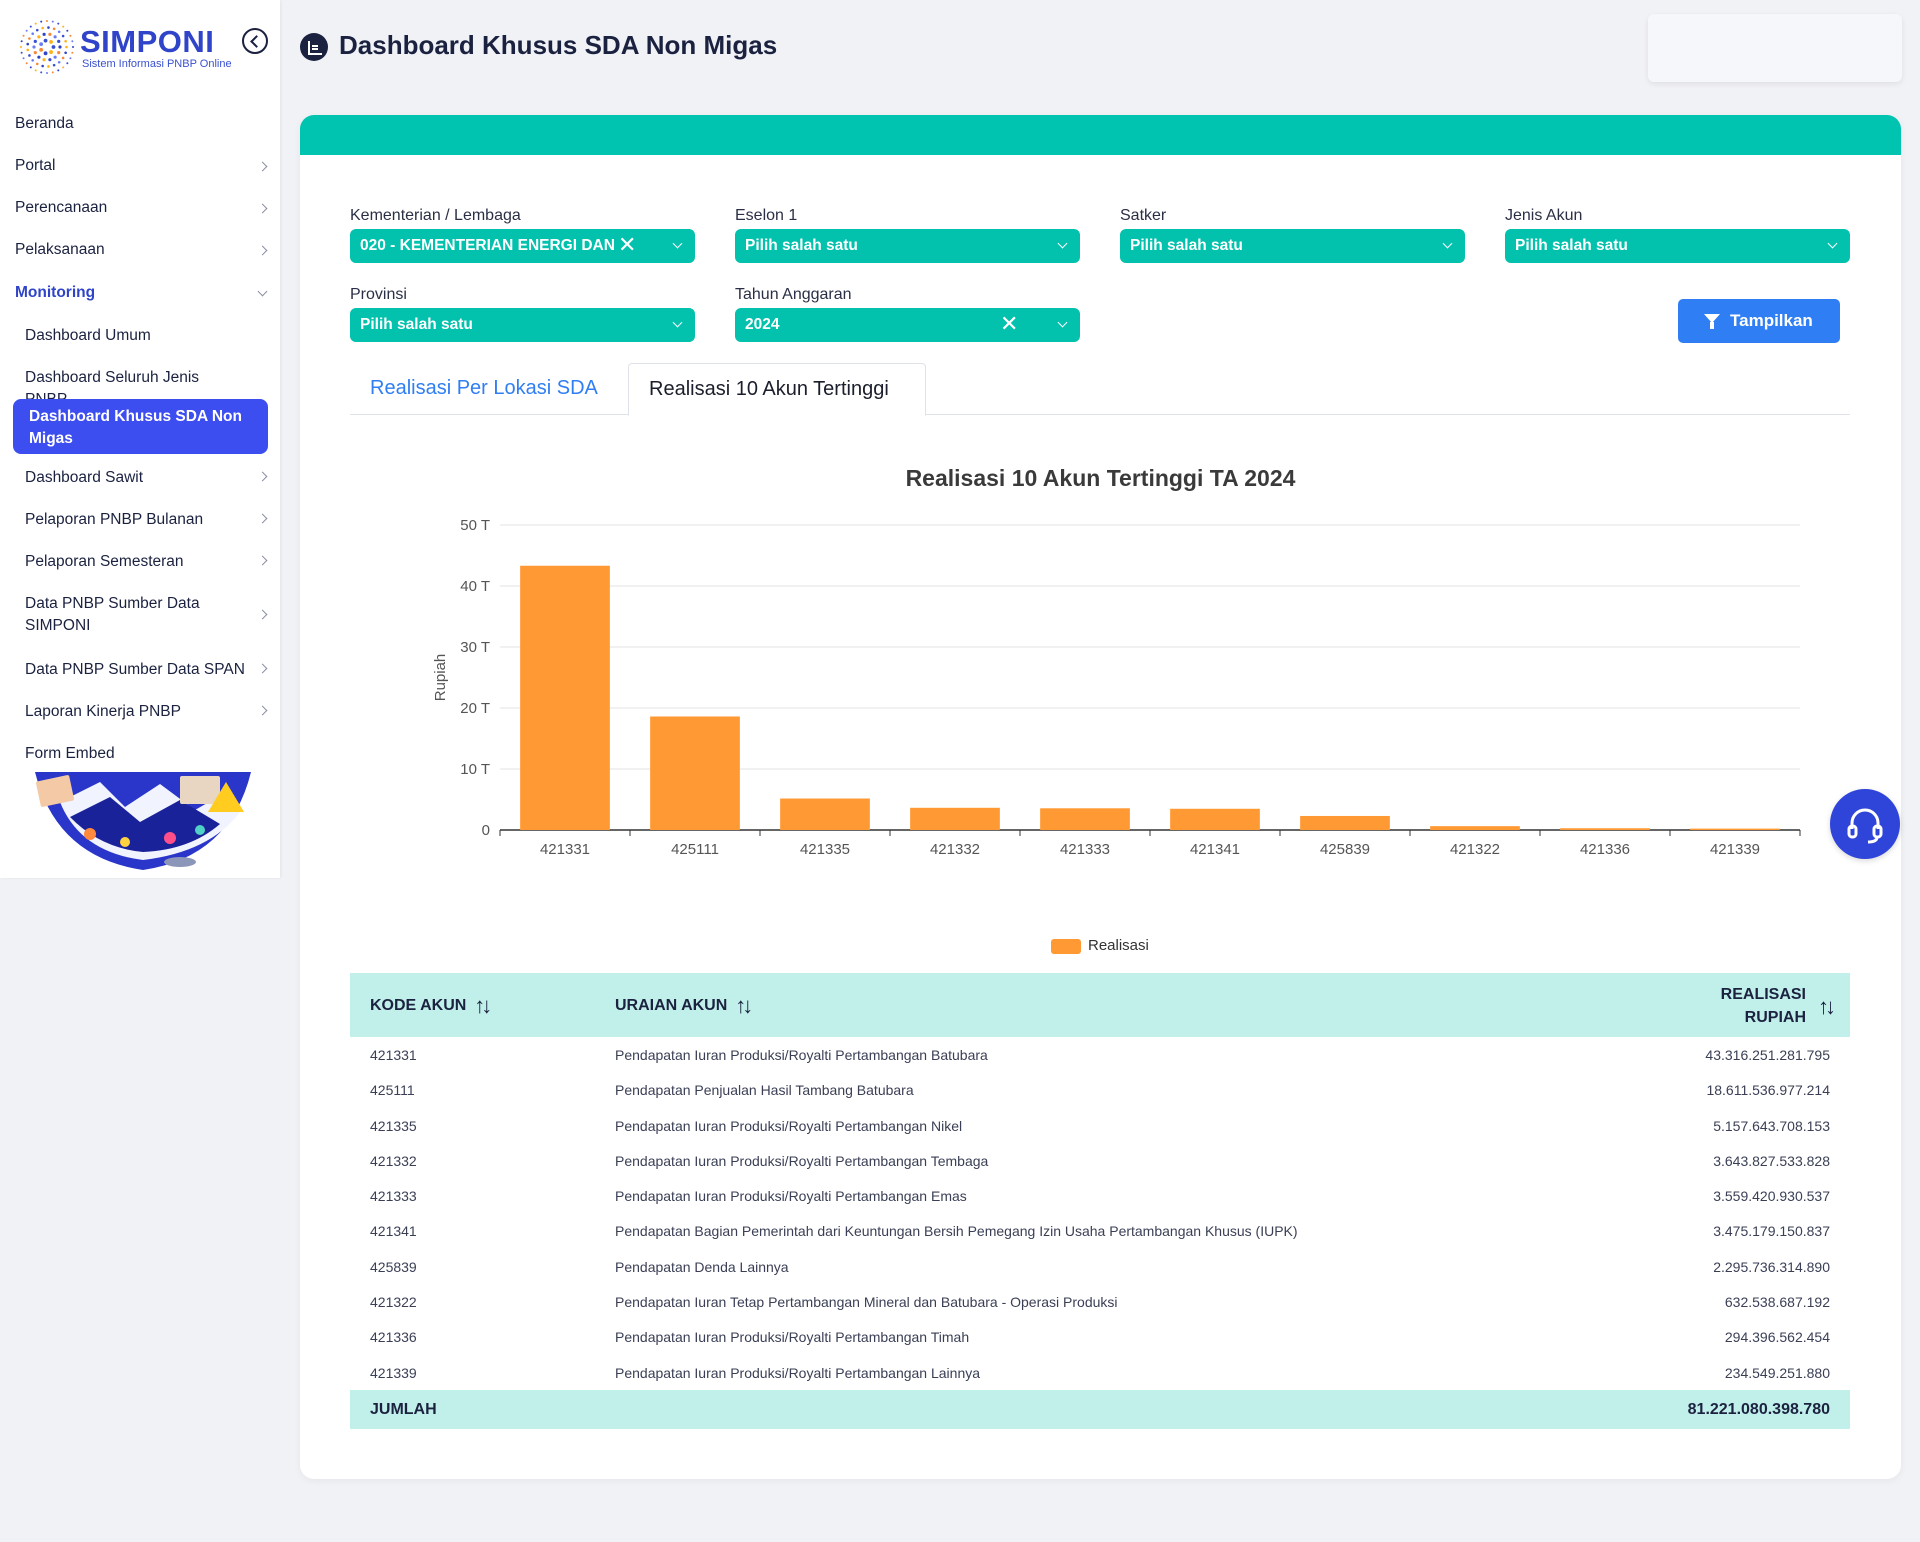  Describe the element at coordinates (1775, 48) in the screenshot. I see `user-menu` at that location.